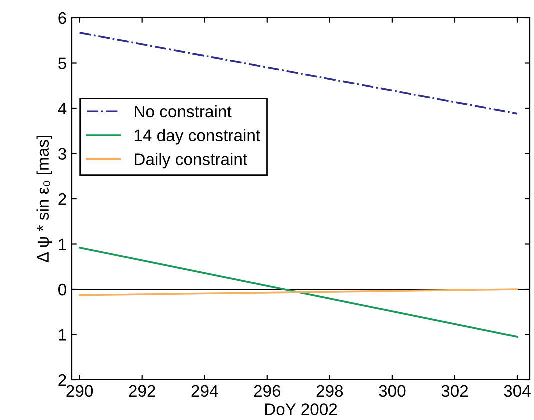 This screenshot has width=534, height=420. Describe the element at coordinates (62, 154) in the screenshot. I see `y-tick-label: 3` at that location.